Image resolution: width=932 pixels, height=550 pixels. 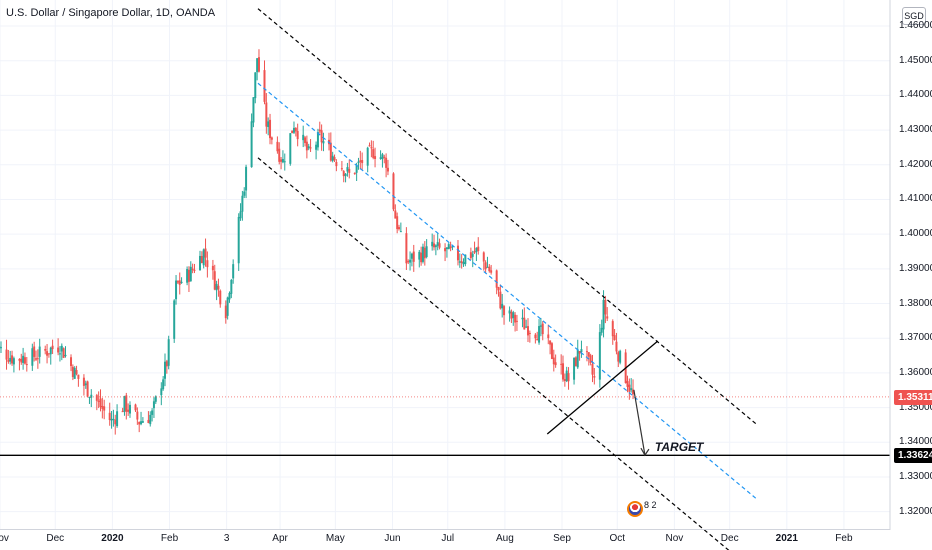 What do you see at coordinates (915, 303) in the screenshot?
I see `price-tick-label: 1.38000` at bounding box center [915, 303].